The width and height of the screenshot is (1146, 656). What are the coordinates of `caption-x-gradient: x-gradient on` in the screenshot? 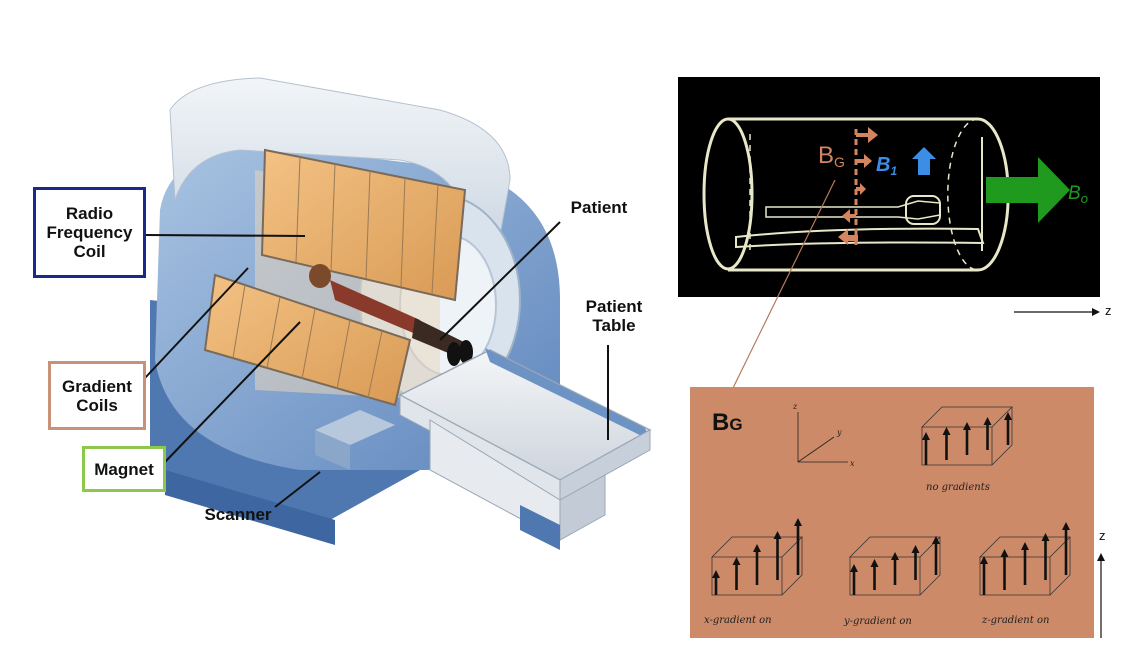 It's located at (738, 620).